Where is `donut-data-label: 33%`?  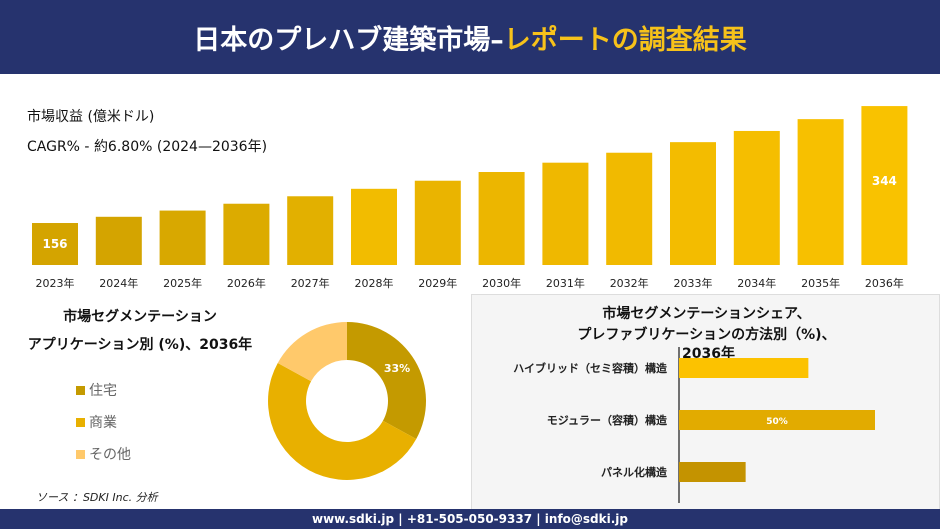
donut-data-label: 33% is located at coordinates (397, 368).